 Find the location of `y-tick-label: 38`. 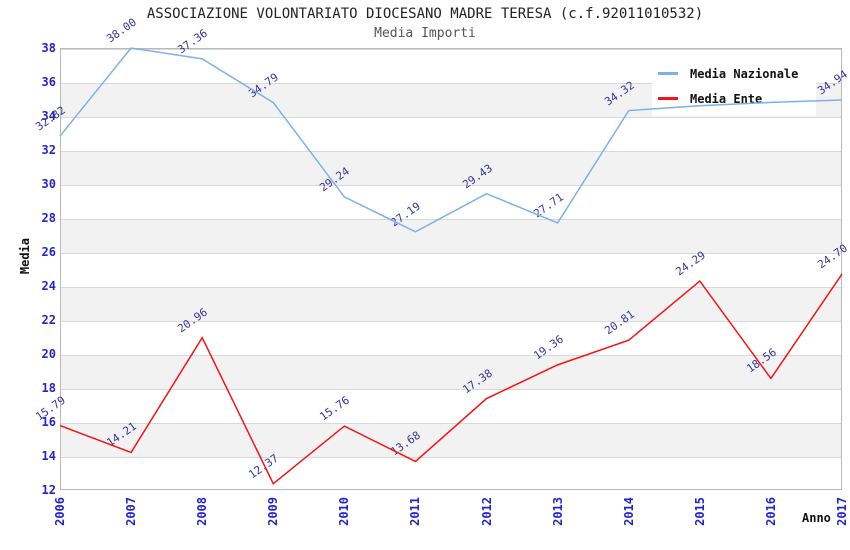

y-tick-label: 38 is located at coordinates (48, 48).